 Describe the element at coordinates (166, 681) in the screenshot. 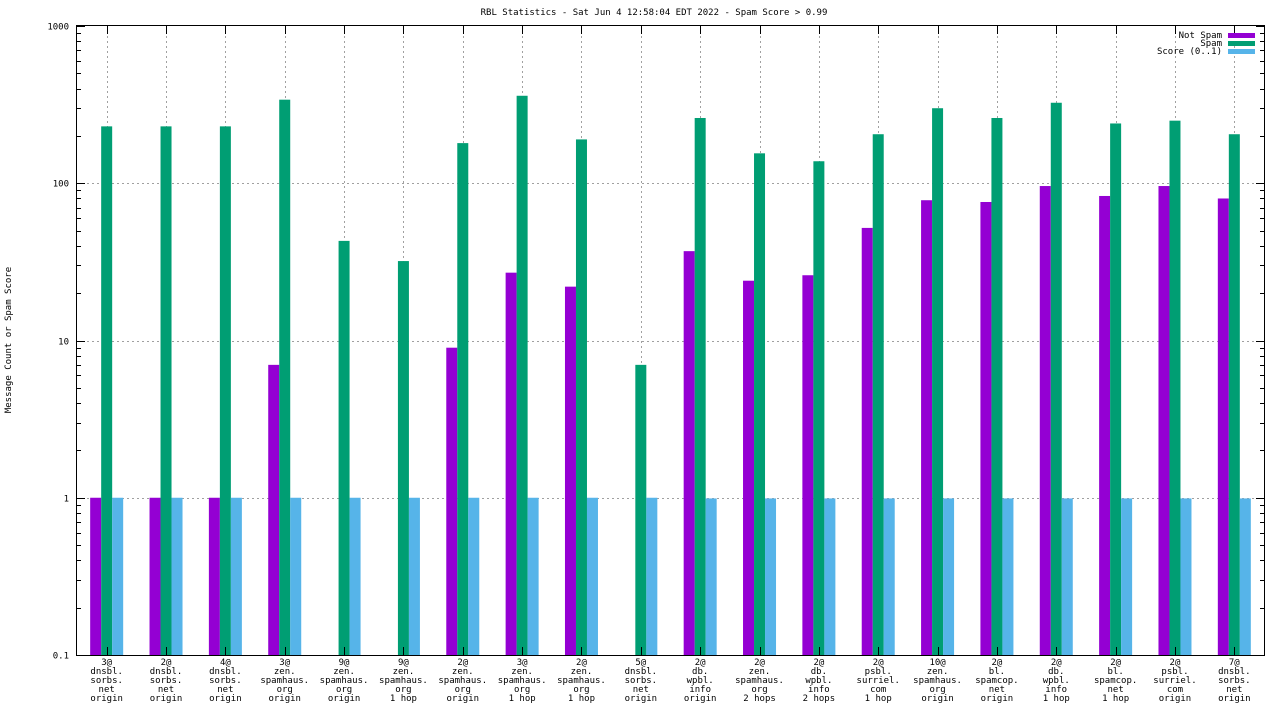

I see `x-tick-label: 2@ dnsbl. sorbs. net origin` at that location.